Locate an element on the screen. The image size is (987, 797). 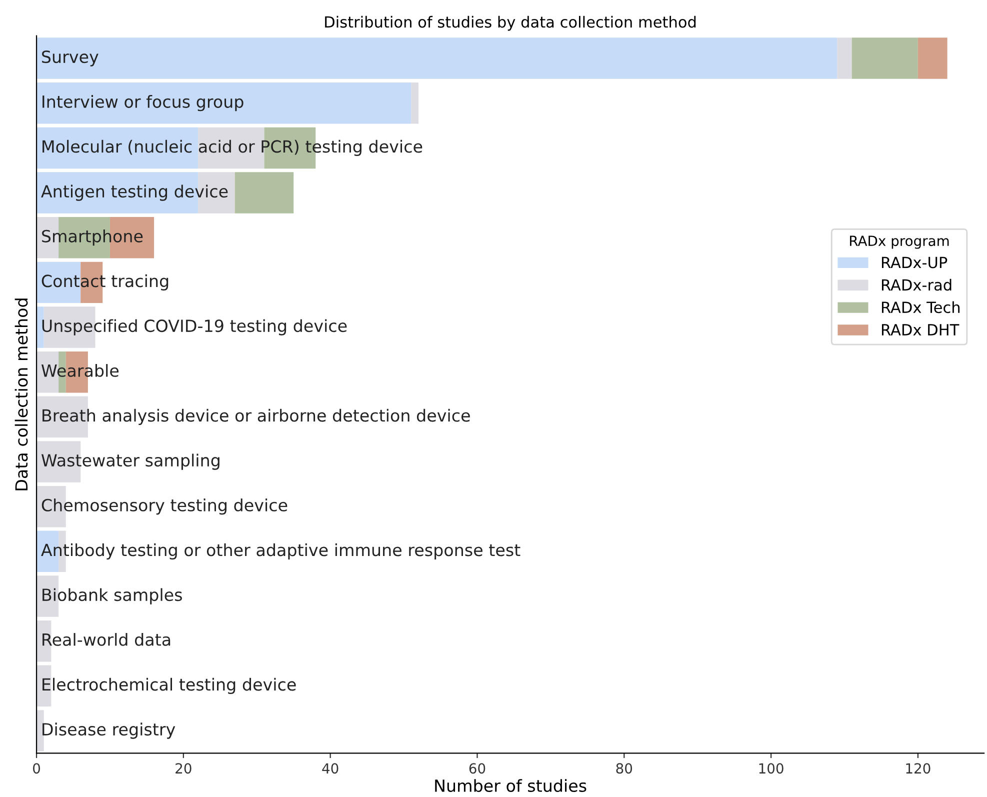
y-tick-label: Molecular (nucleic acid or PCR) testing device is located at coordinates (232, 148).